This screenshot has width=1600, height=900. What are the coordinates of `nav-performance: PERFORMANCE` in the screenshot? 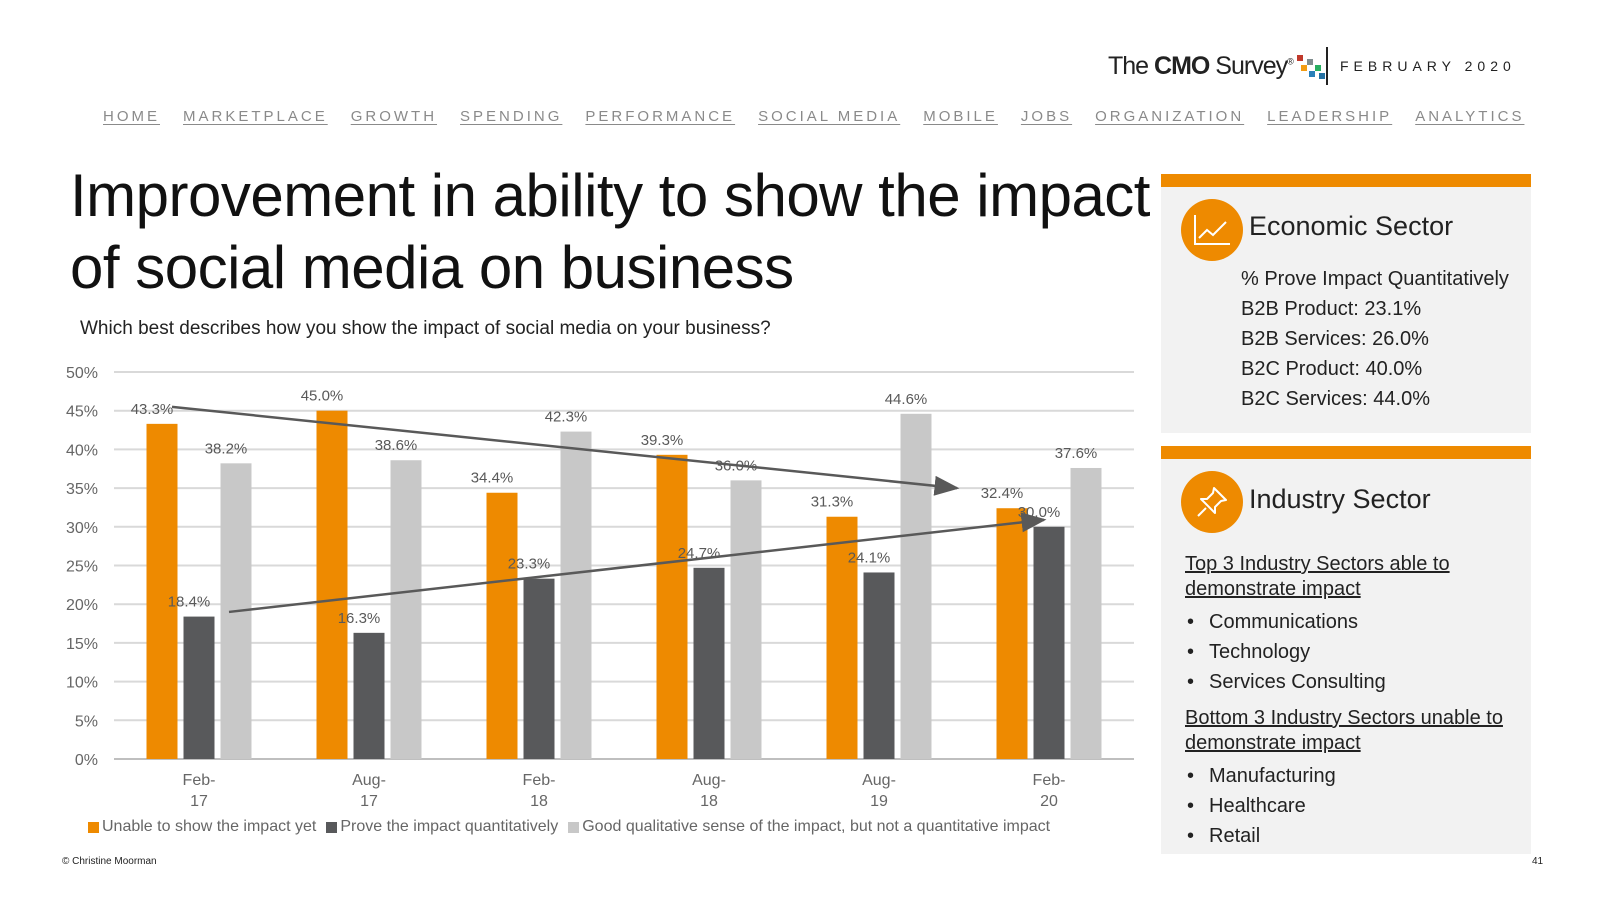 It's located at (660, 116).